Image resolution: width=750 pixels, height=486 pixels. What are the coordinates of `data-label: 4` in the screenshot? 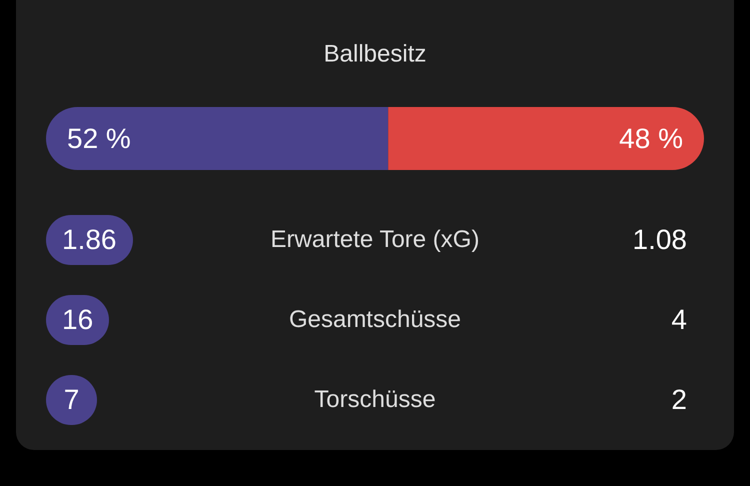 It's located at (679, 320).